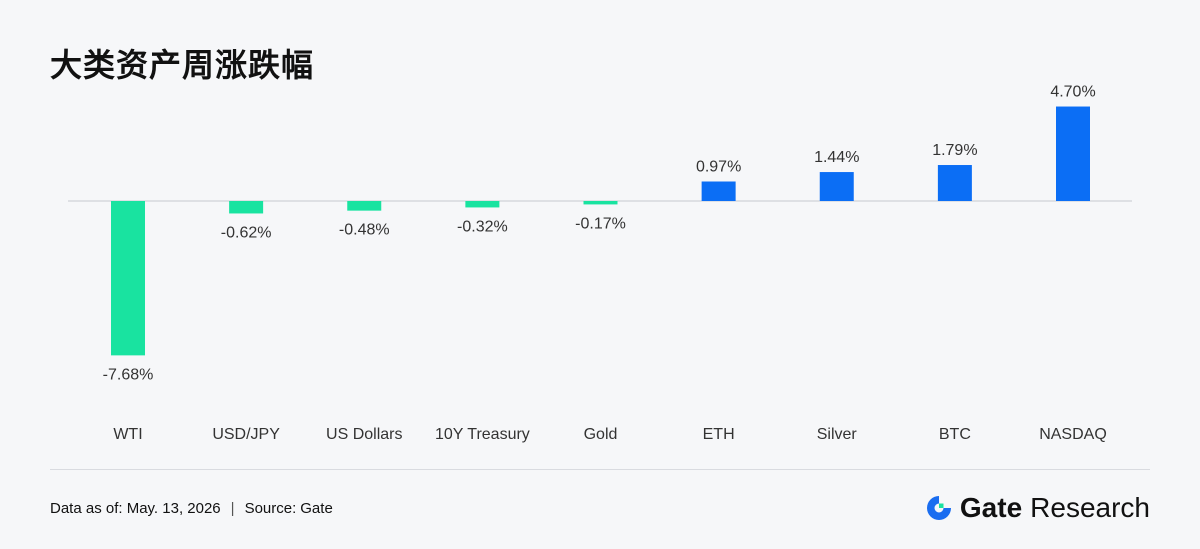 Image resolution: width=1200 pixels, height=549 pixels. I want to click on source-label: Source:, so click(270, 508).